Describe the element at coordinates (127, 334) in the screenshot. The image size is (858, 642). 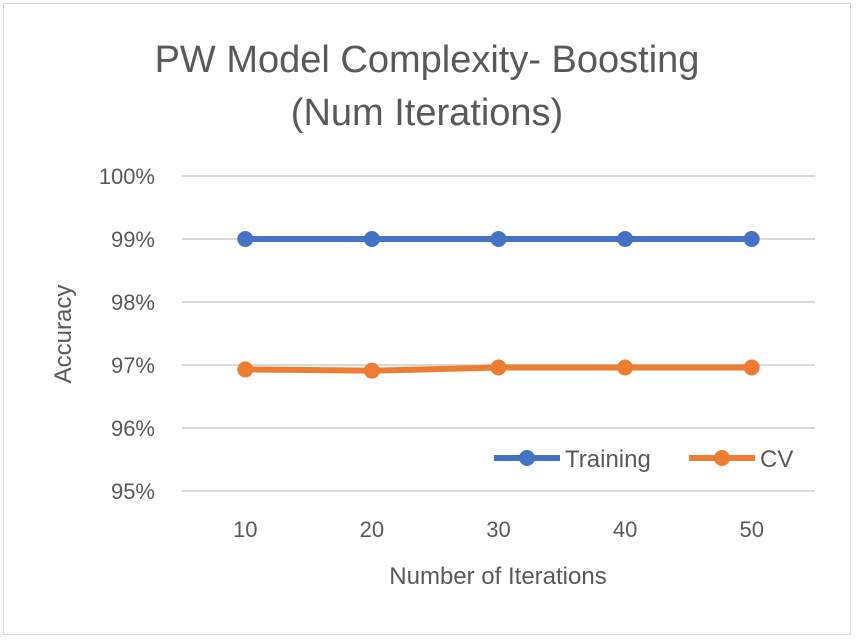
I see `y-axis-ticks: 95% 96% 97% 98% 99% 100%` at that location.